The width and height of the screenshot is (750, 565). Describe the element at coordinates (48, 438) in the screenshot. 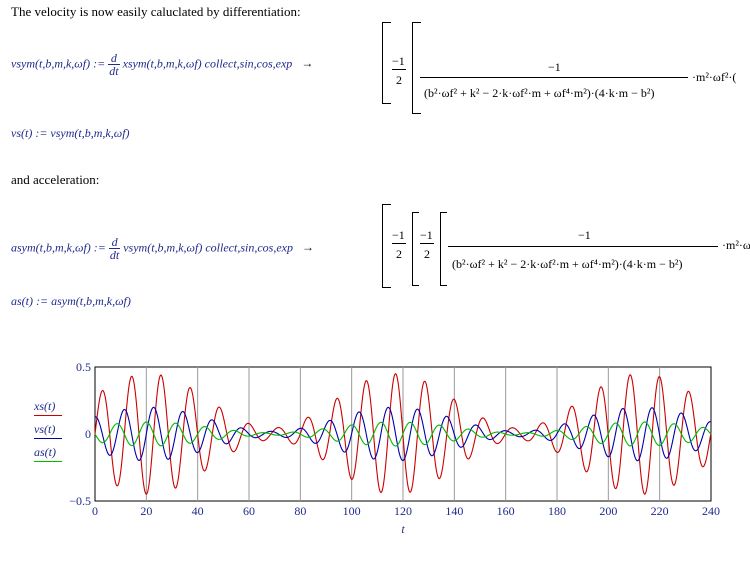

I see `legend-swatch-vs` at that location.